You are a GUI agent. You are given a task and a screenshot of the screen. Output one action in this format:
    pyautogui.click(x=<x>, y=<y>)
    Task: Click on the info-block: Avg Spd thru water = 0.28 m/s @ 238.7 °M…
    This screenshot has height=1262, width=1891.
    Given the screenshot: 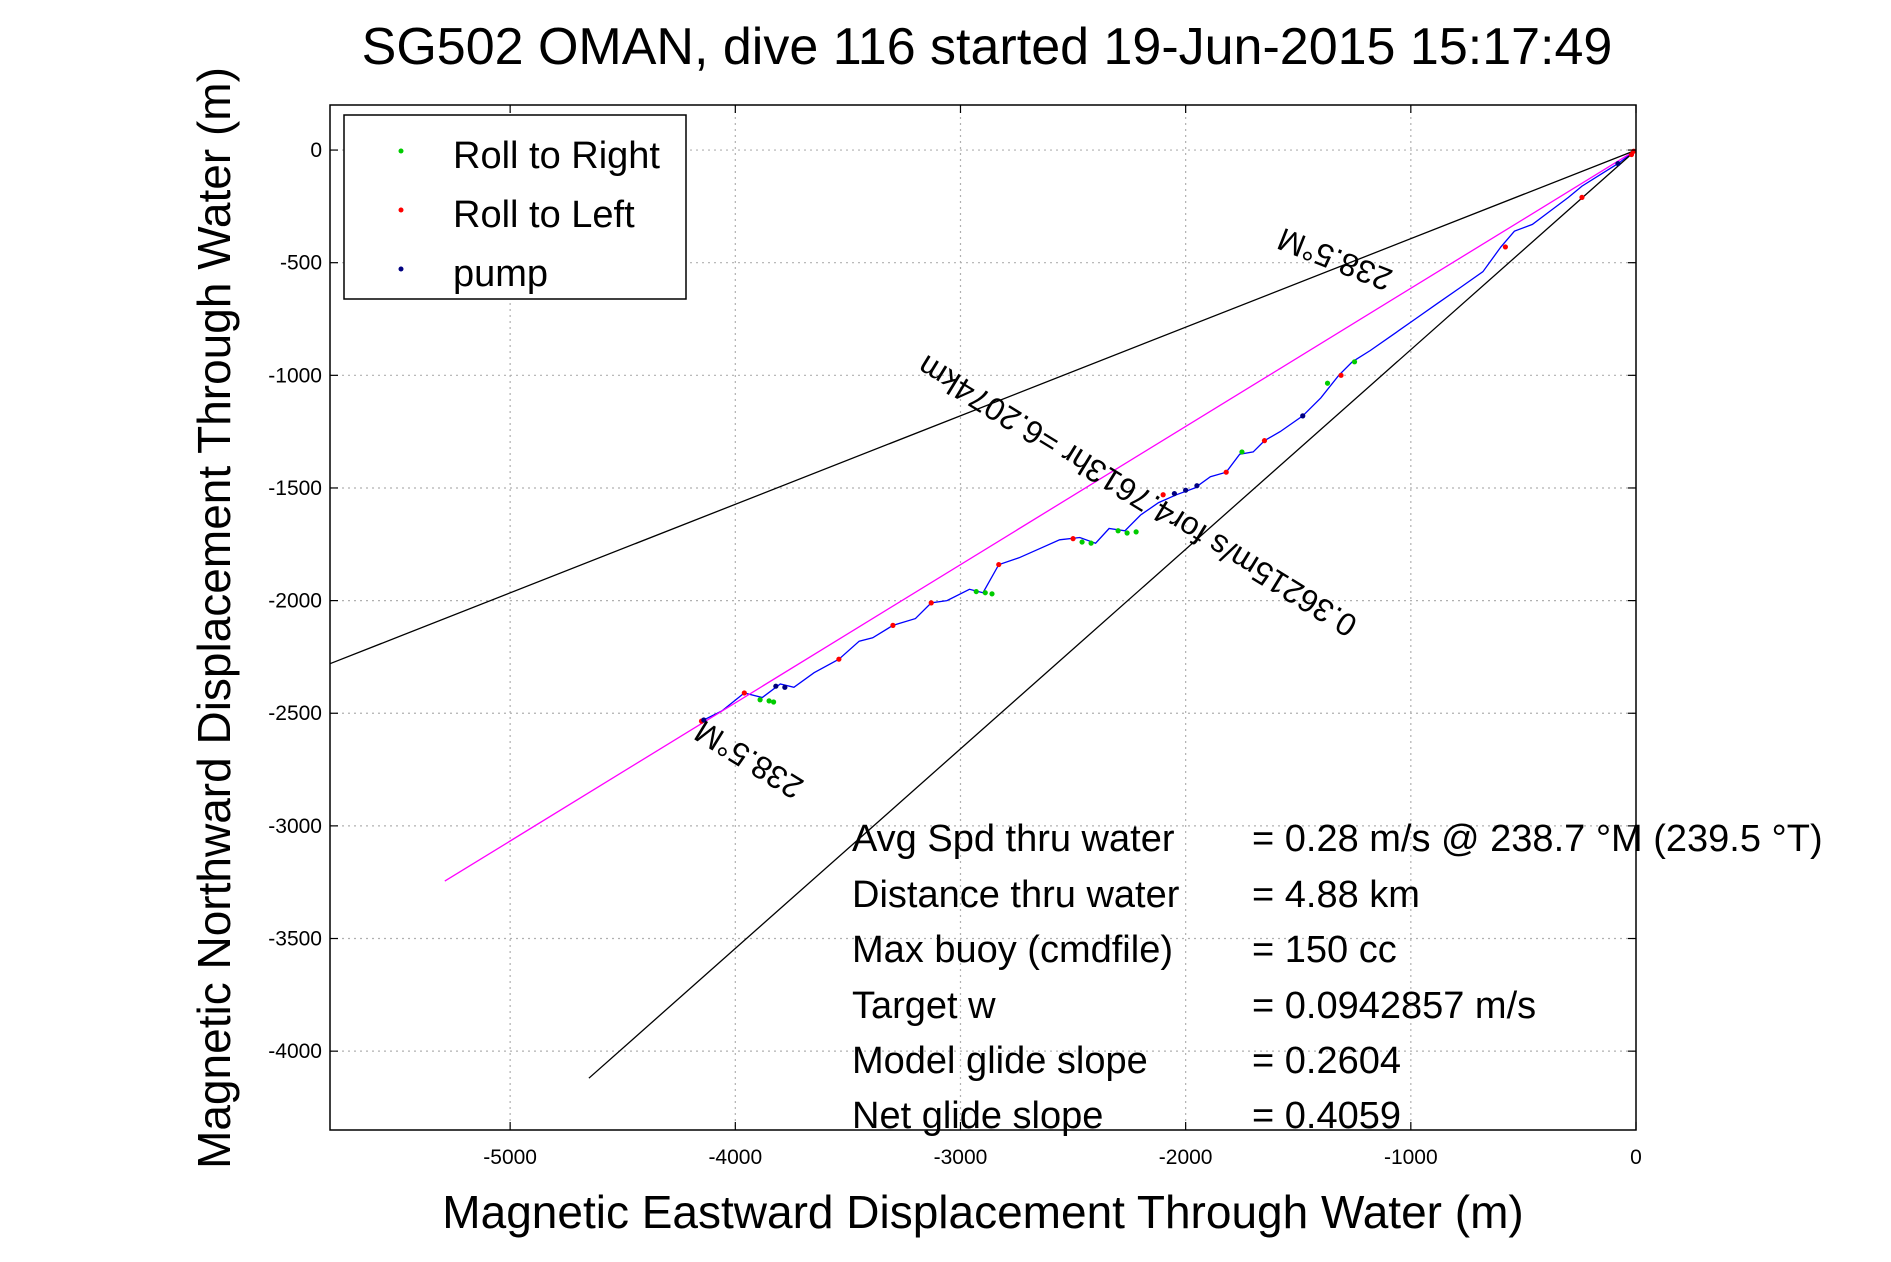 What is the action you would take?
    pyautogui.click(x=1337, y=977)
    